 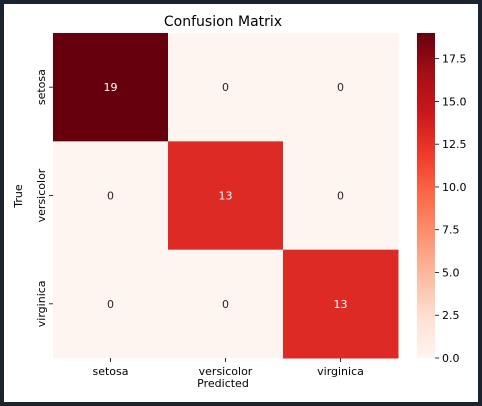 What do you see at coordinates (451, 315) in the screenshot?
I see `colorbar-tick-label: 2.5` at bounding box center [451, 315].